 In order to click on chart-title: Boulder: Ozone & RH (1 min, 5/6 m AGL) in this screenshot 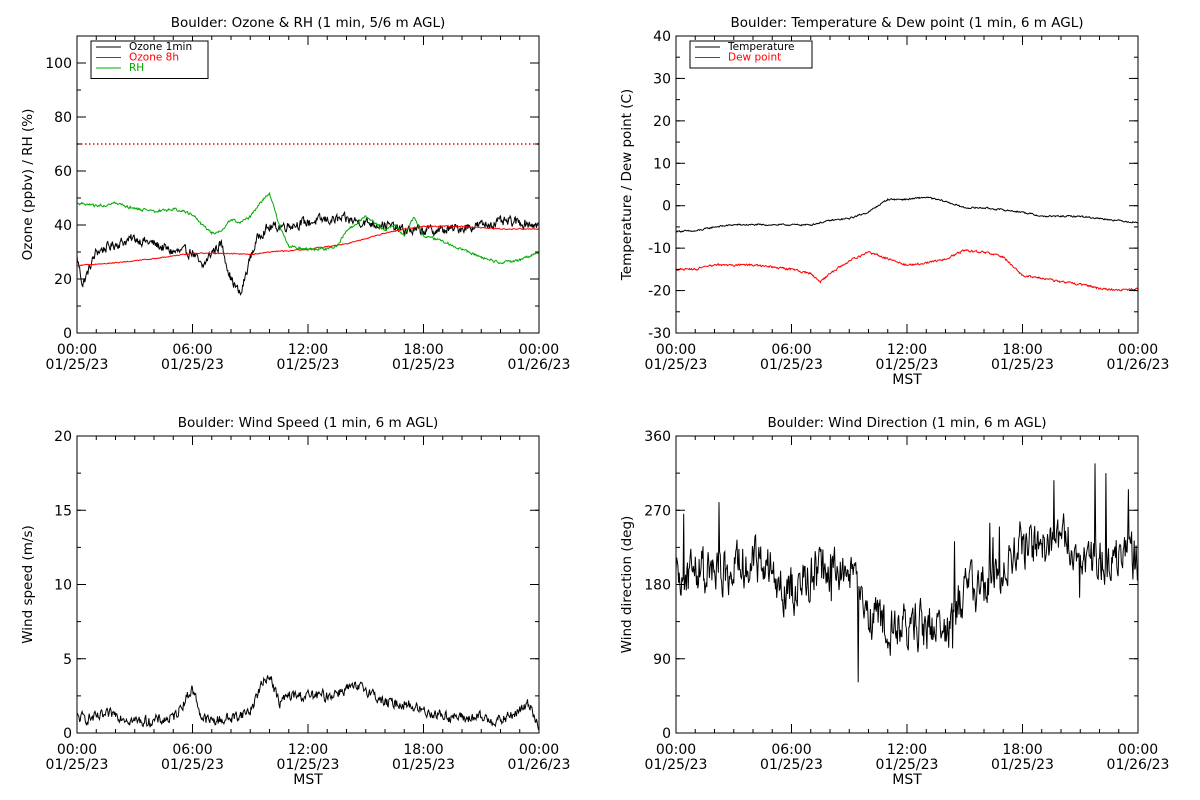, I will do `click(308, 23)`.